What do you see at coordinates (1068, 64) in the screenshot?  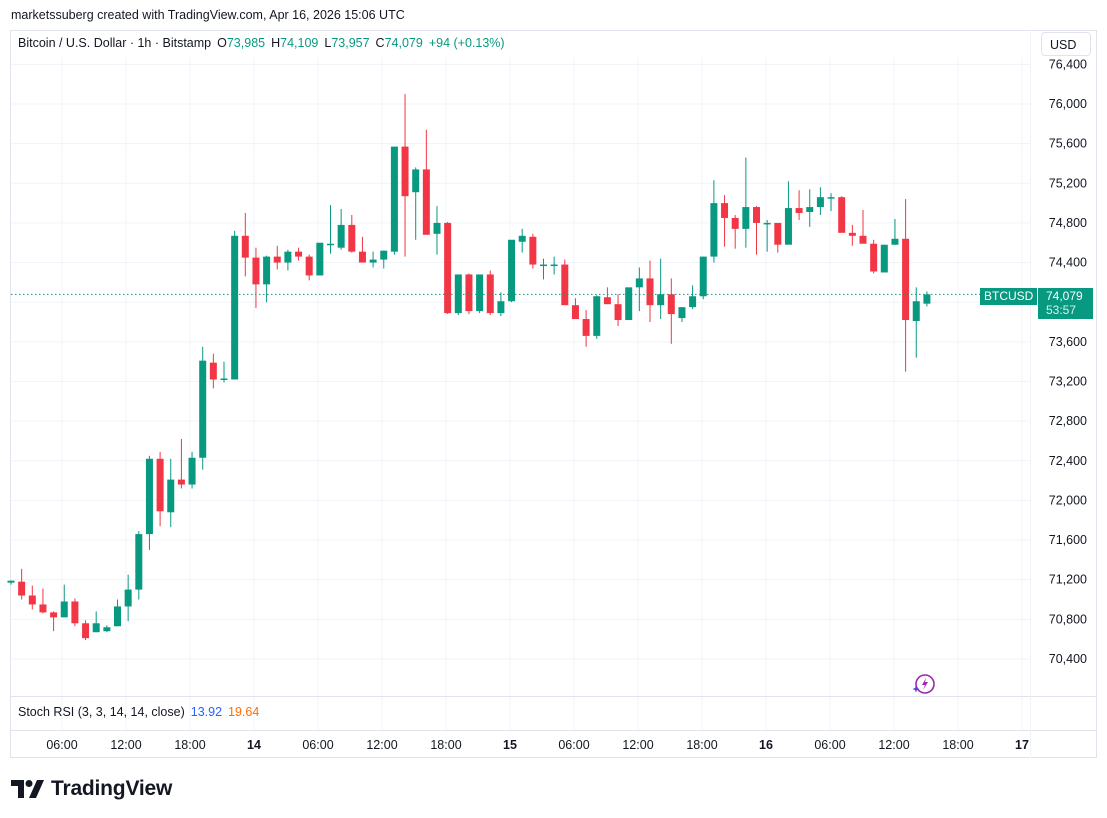 I see `y-axis-label: 76,400` at bounding box center [1068, 64].